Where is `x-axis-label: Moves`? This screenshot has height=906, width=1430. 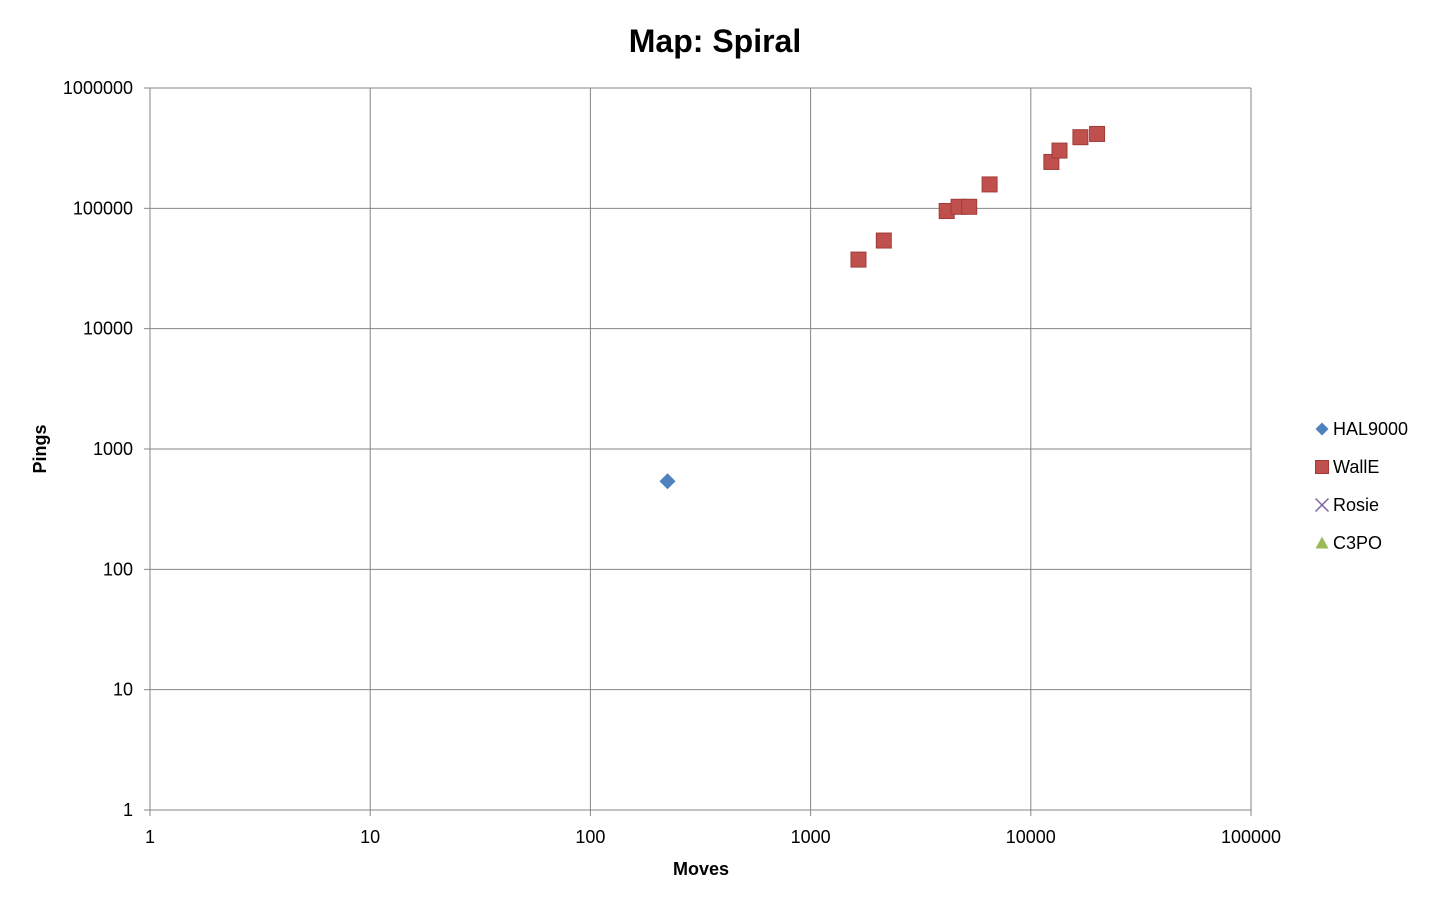
x-axis-label: Moves is located at coordinates (701, 869).